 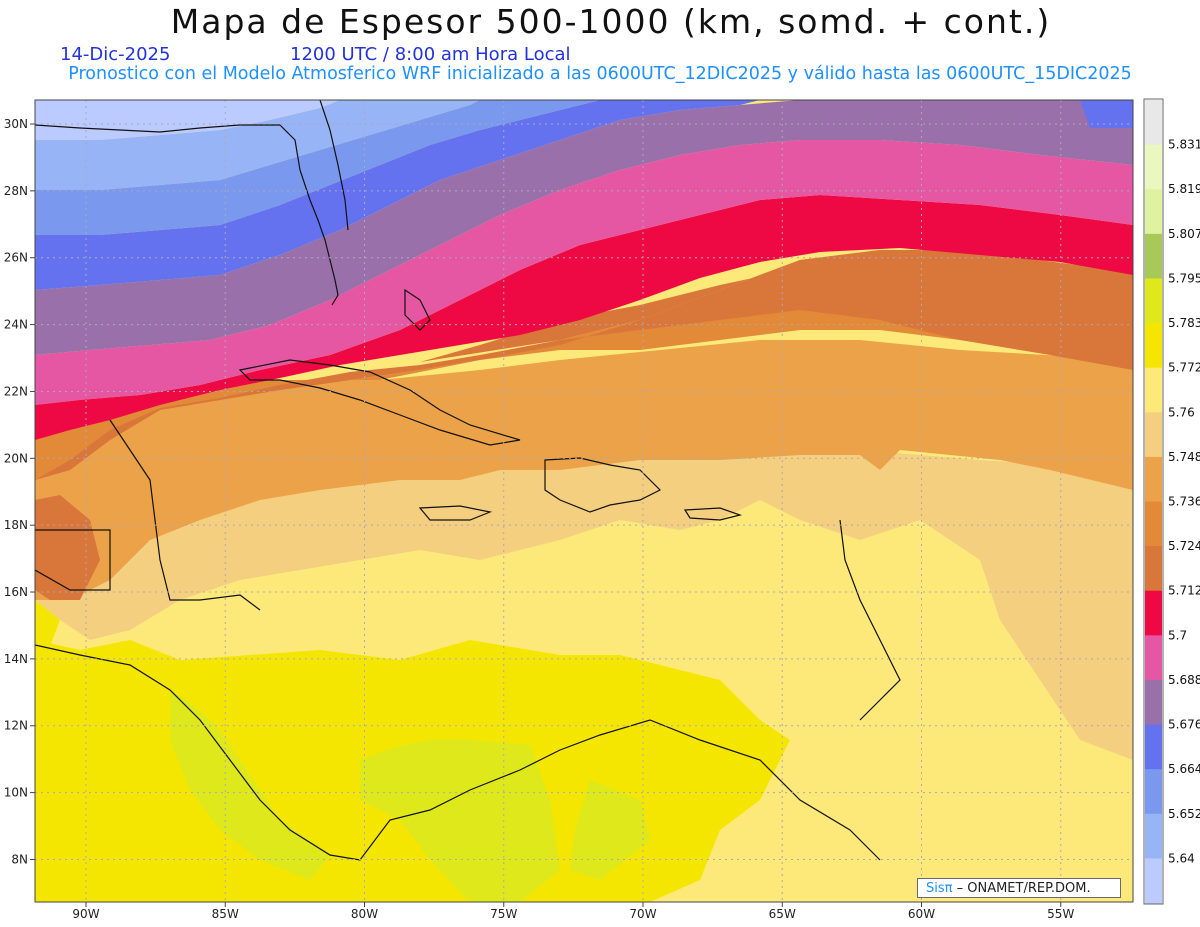 What do you see at coordinates (782, 914) in the screenshot?
I see `lon-label-5: 65W` at bounding box center [782, 914].